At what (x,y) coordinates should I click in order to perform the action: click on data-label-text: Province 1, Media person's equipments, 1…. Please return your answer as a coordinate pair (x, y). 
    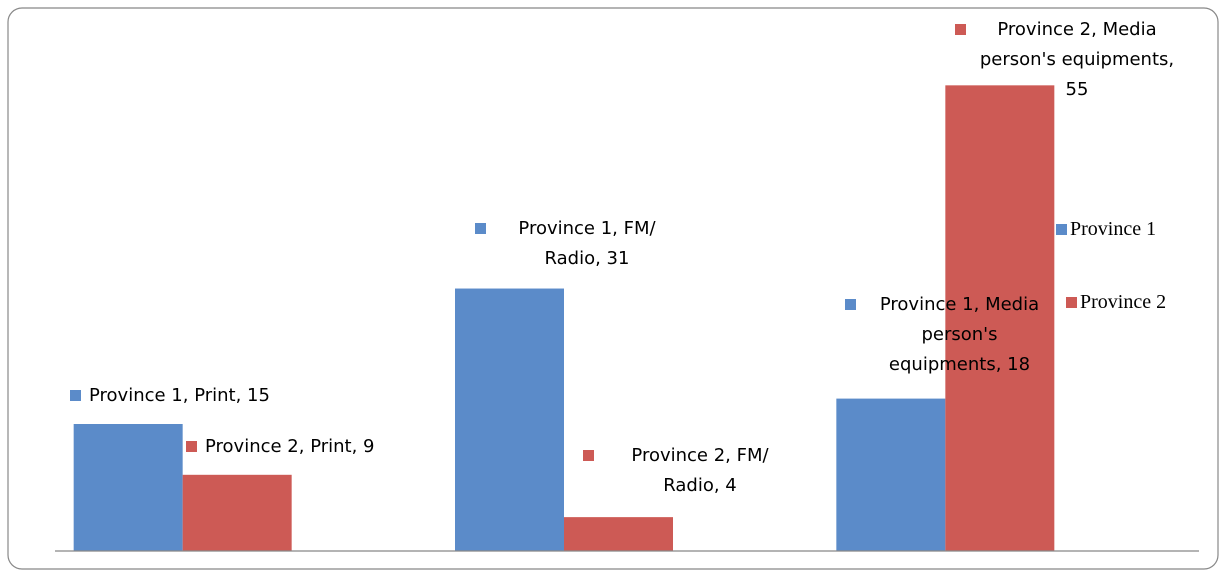
    Looking at the image, I should click on (959, 334).